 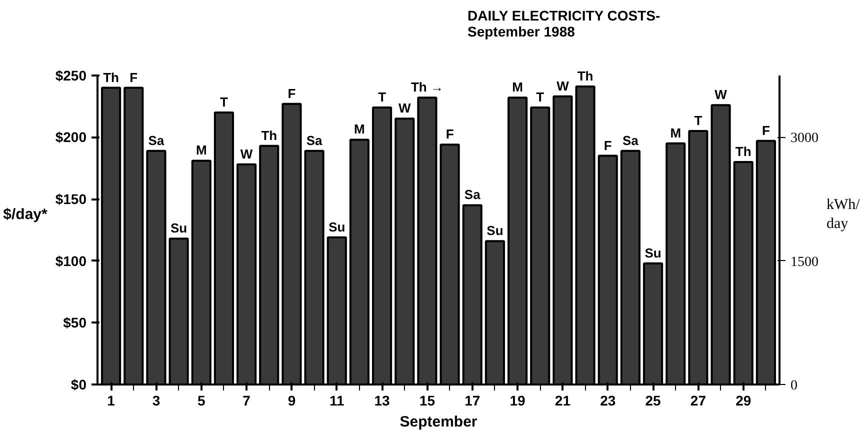 I want to click on x-tick-label: 1, so click(x=111, y=400).